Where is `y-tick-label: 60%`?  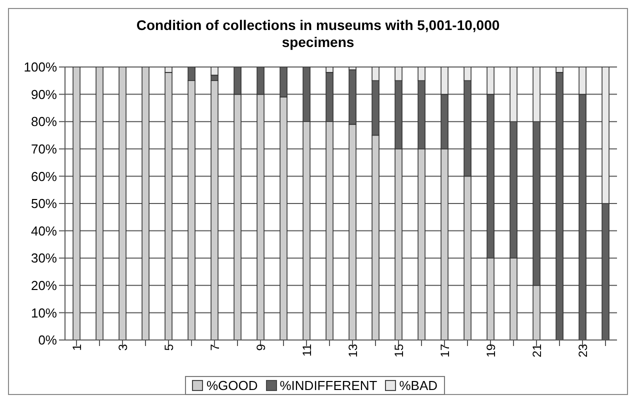 y-tick-label: 60% is located at coordinates (44, 176).